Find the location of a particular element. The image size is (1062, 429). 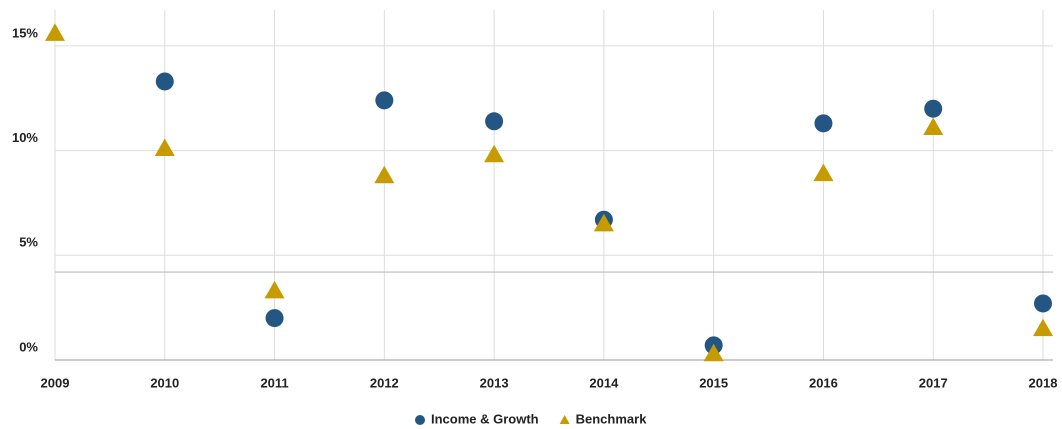

y-tick-label: 10% is located at coordinates (25, 137).